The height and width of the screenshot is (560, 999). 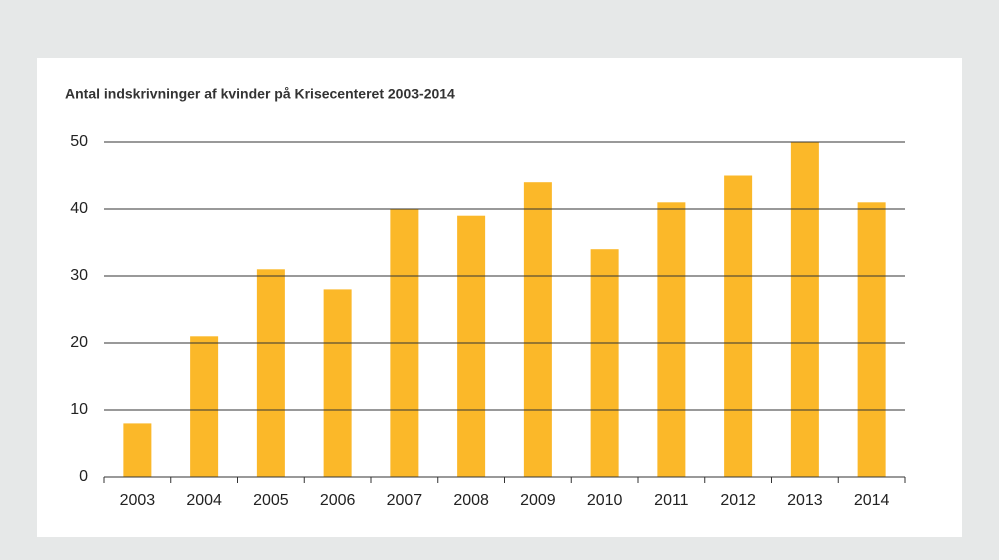 I want to click on x-tick-label: 2006, so click(x=338, y=500).